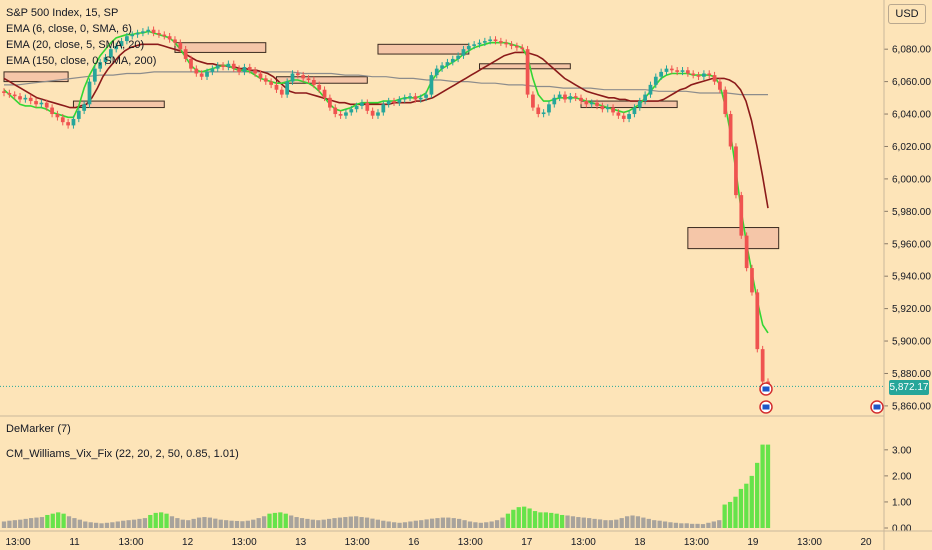 The height and width of the screenshot is (550, 932). What do you see at coordinates (911, 244) in the screenshot?
I see `price-tick-label: 5,960.00` at bounding box center [911, 244].